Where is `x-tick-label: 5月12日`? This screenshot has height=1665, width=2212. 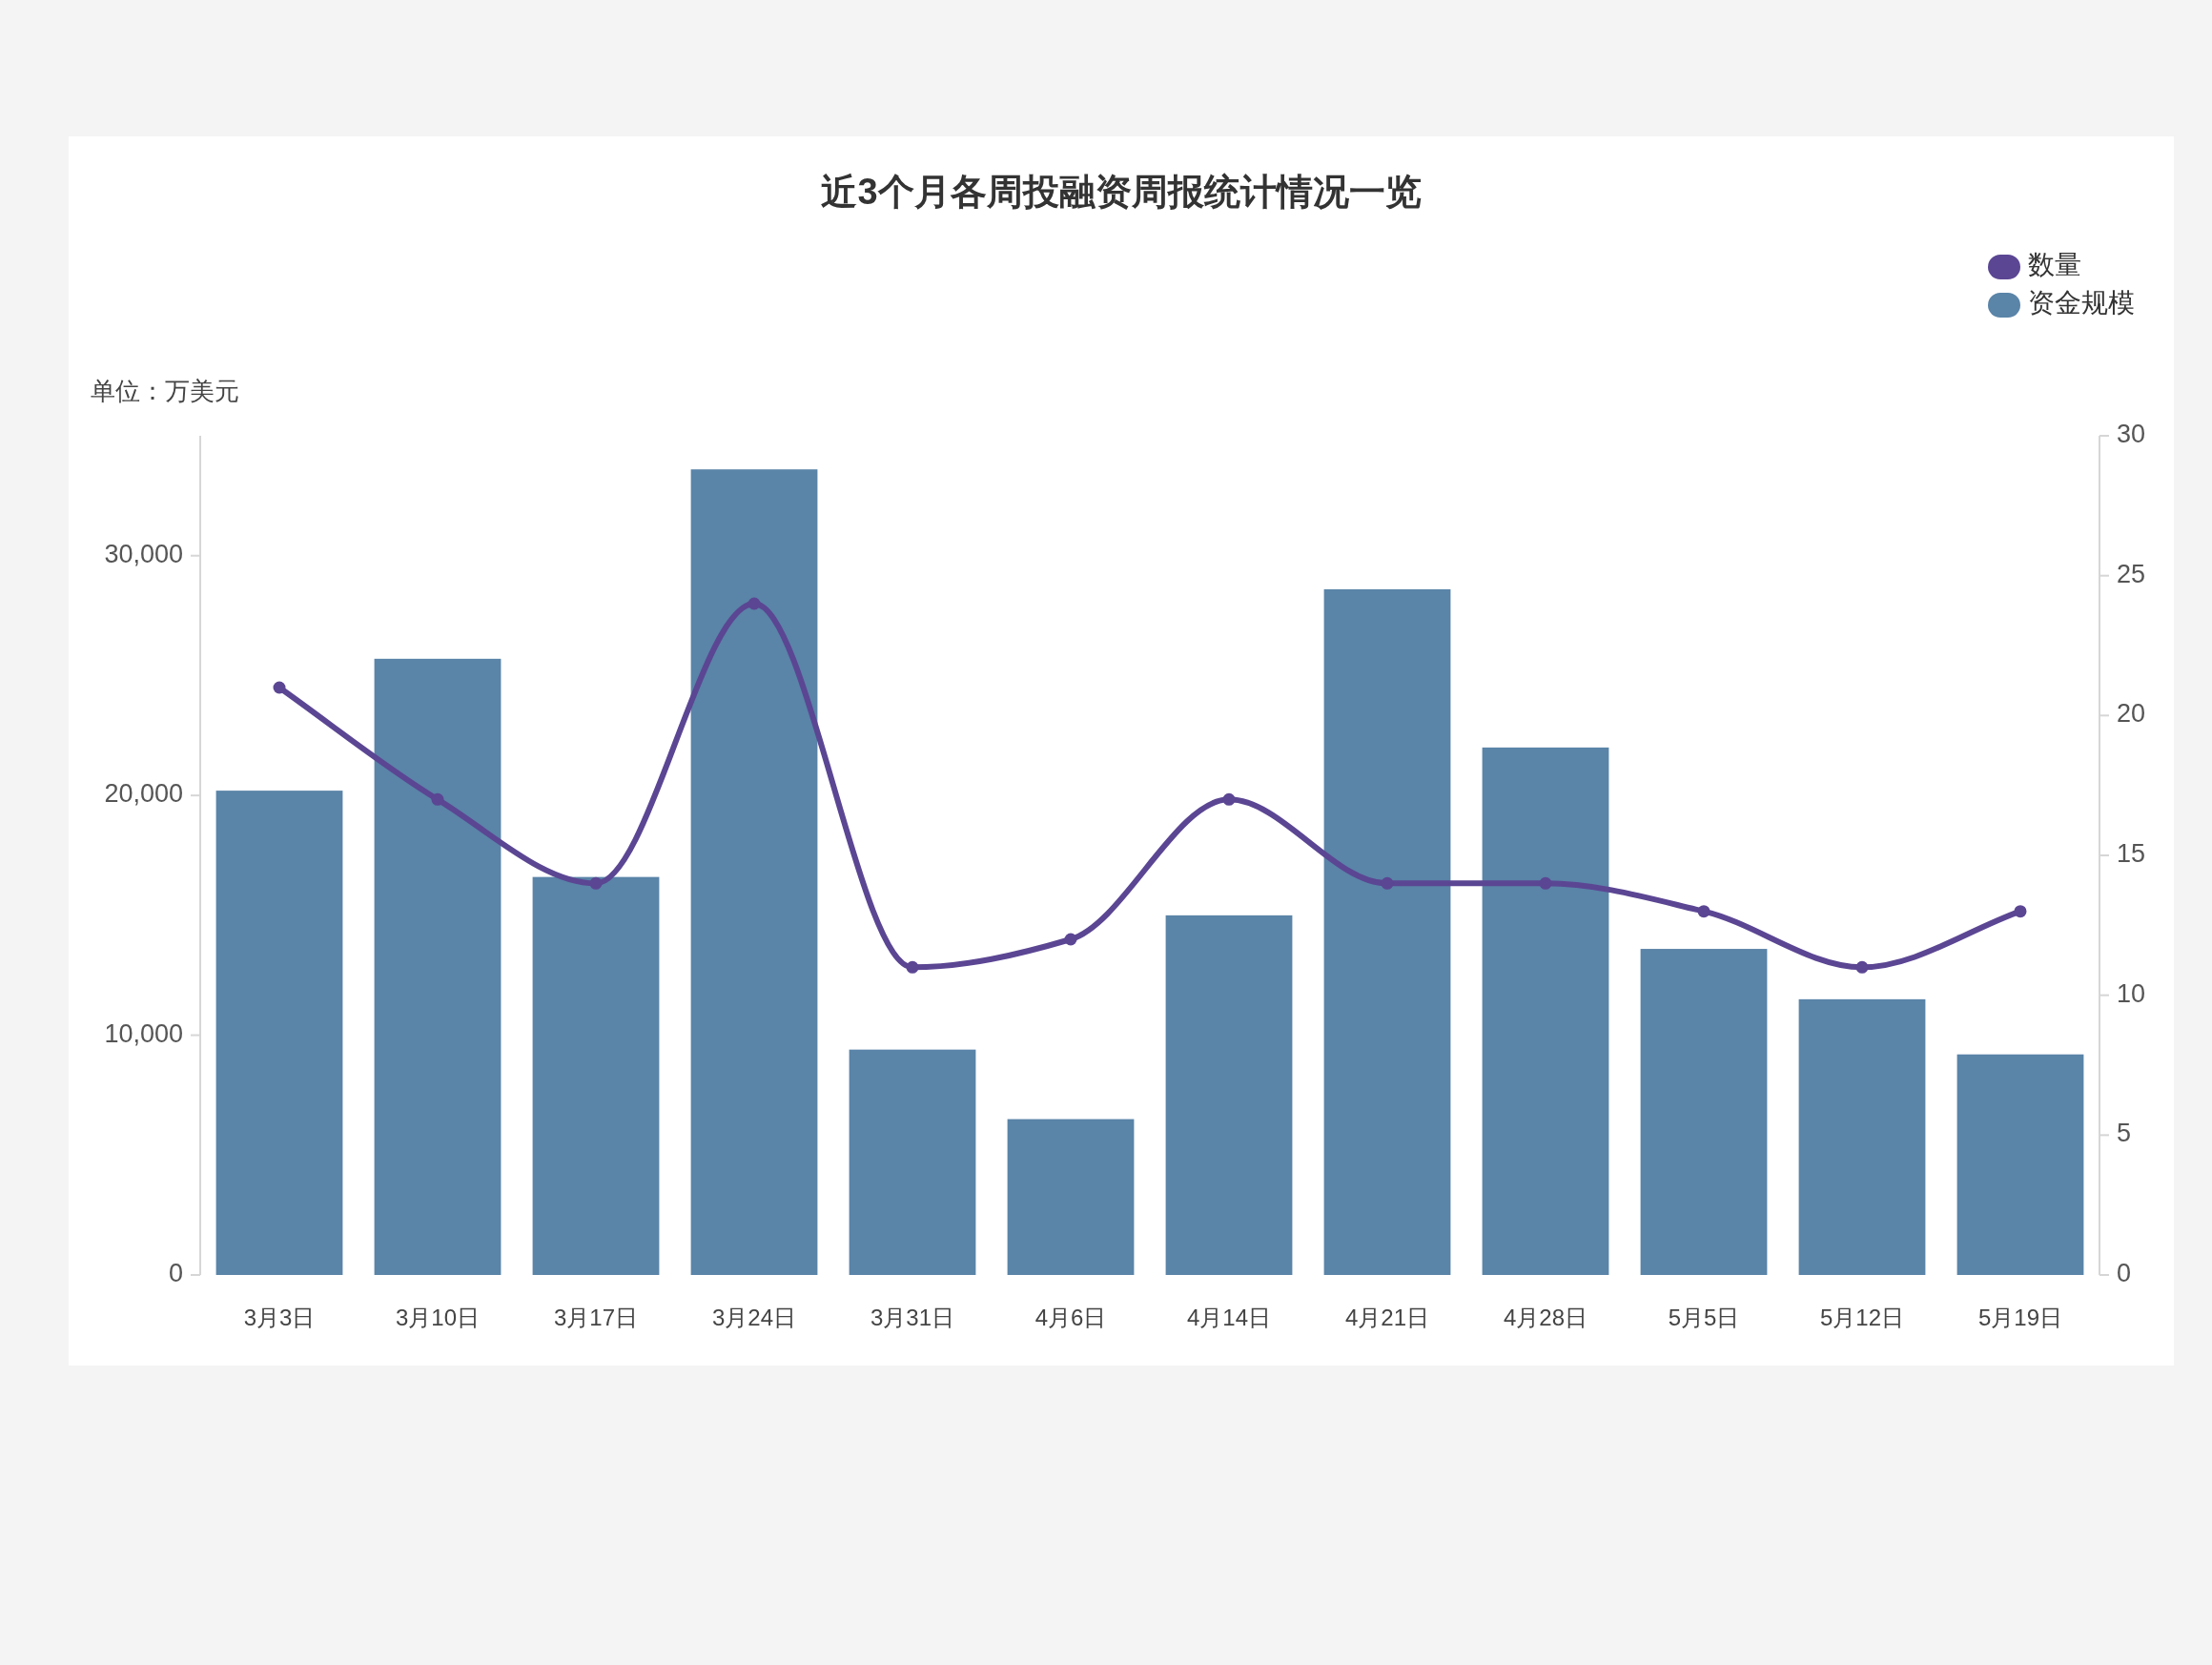
x-tick-label: 5月12日 is located at coordinates (1862, 1318).